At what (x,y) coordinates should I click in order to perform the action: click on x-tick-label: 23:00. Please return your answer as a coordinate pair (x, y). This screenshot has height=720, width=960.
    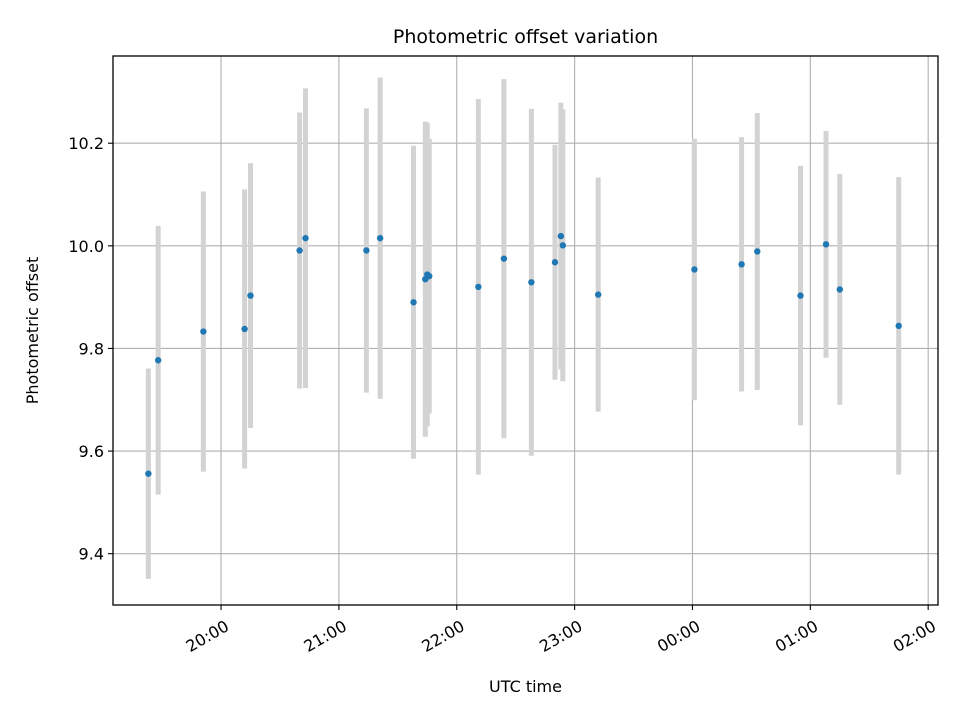
    Looking at the image, I should click on (560, 636).